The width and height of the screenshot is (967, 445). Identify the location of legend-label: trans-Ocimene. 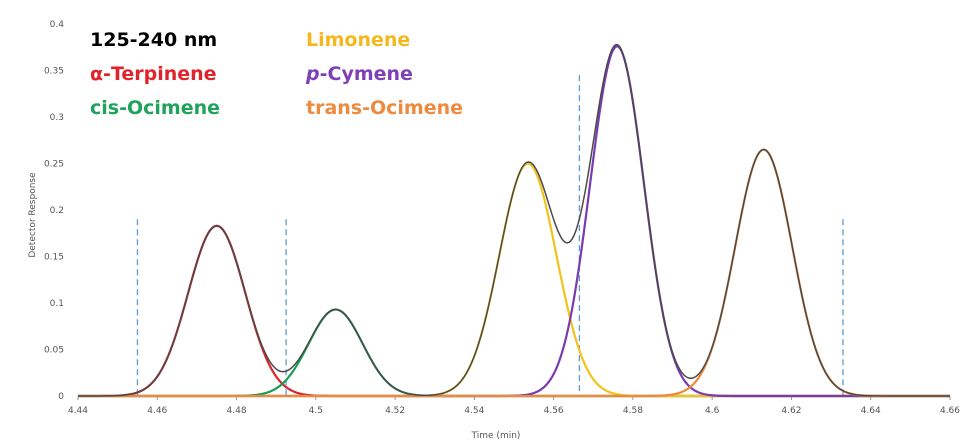
(384, 108).